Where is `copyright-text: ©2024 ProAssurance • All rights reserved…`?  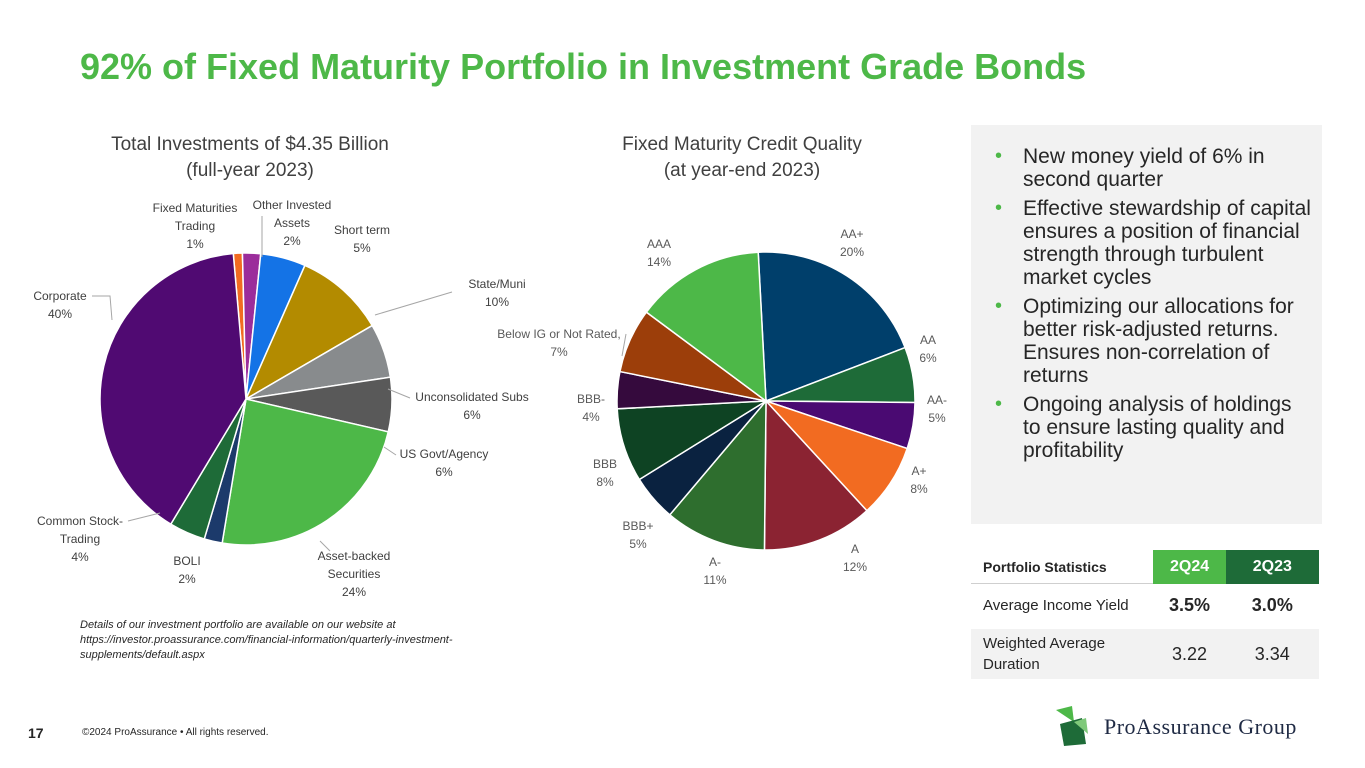
copyright-text: ©2024 ProAssurance • All rights reserved… is located at coordinates (175, 732).